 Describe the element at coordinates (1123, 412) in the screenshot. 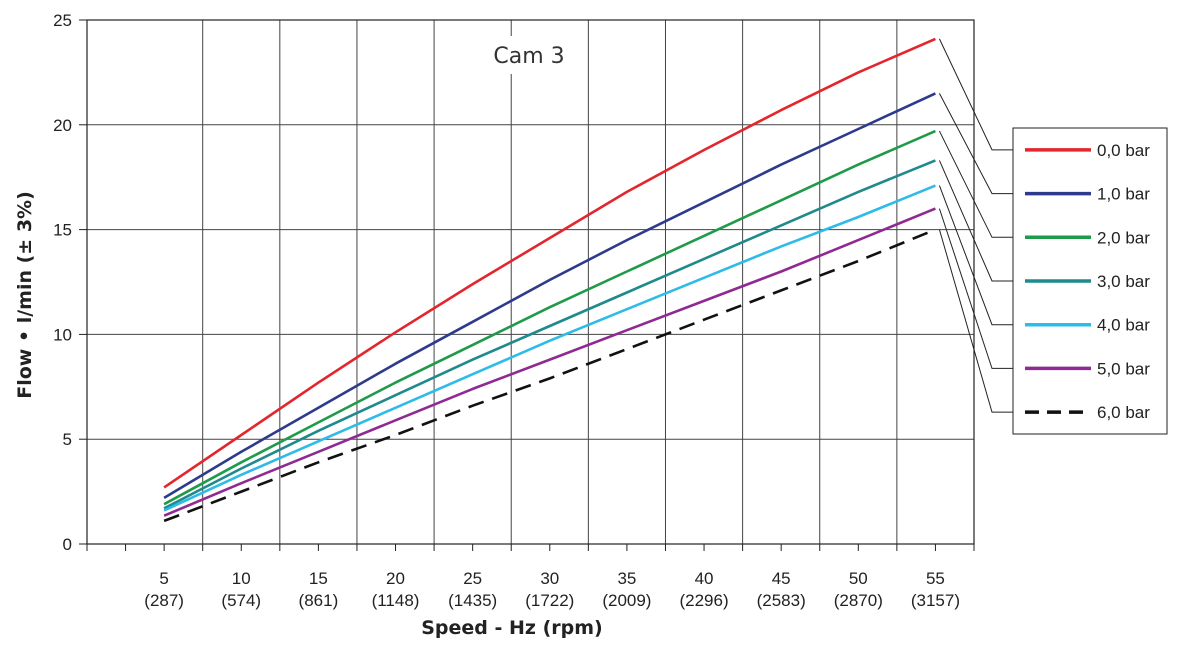

I see `legend-label-6: 6,0 bar` at that location.